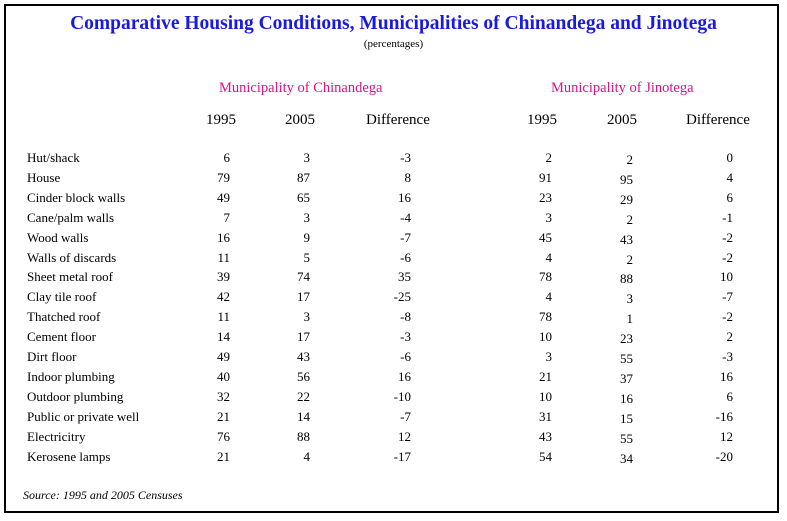  Describe the element at coordinates (545, 177) in the screenshot. I see `cell-b1995: 91` at that location.